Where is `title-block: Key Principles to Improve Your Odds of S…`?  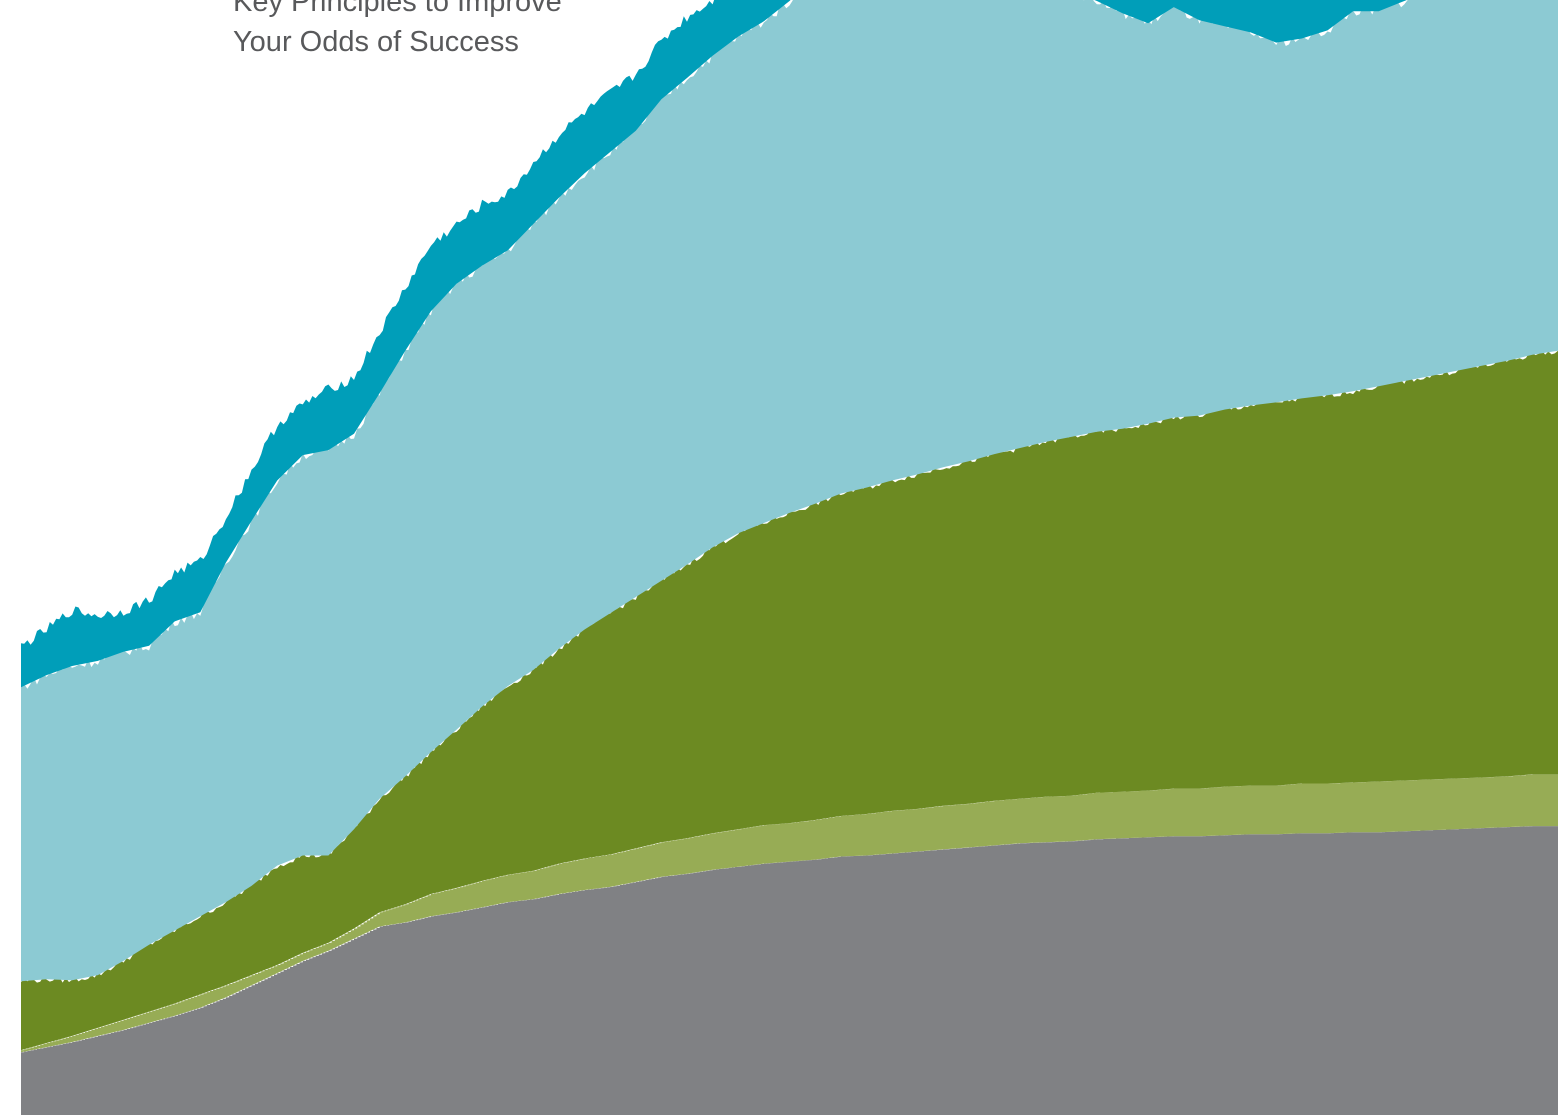 title-block: Key Principles to Improve Your Odds of S… is located at coordinates (397, 31).